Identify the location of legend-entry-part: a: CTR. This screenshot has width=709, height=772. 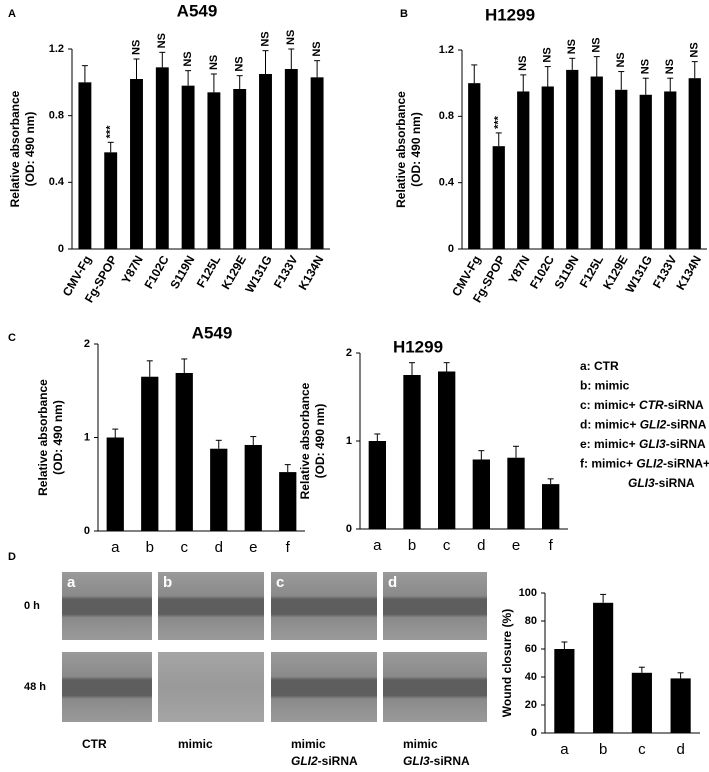
(599, 366).